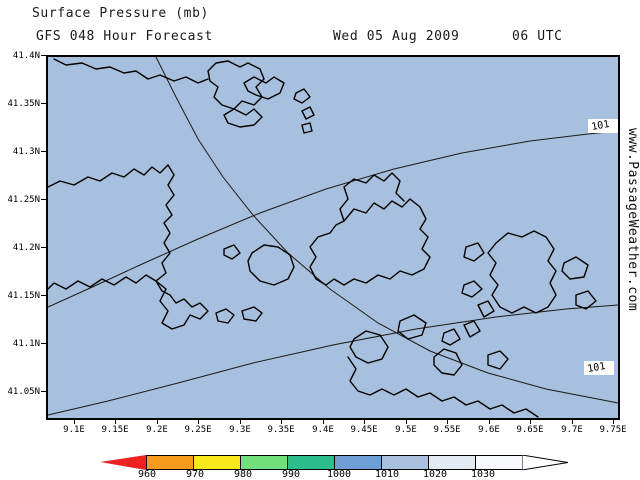  I want to click on x-tick-label: 9.65E, so click(530, 430).